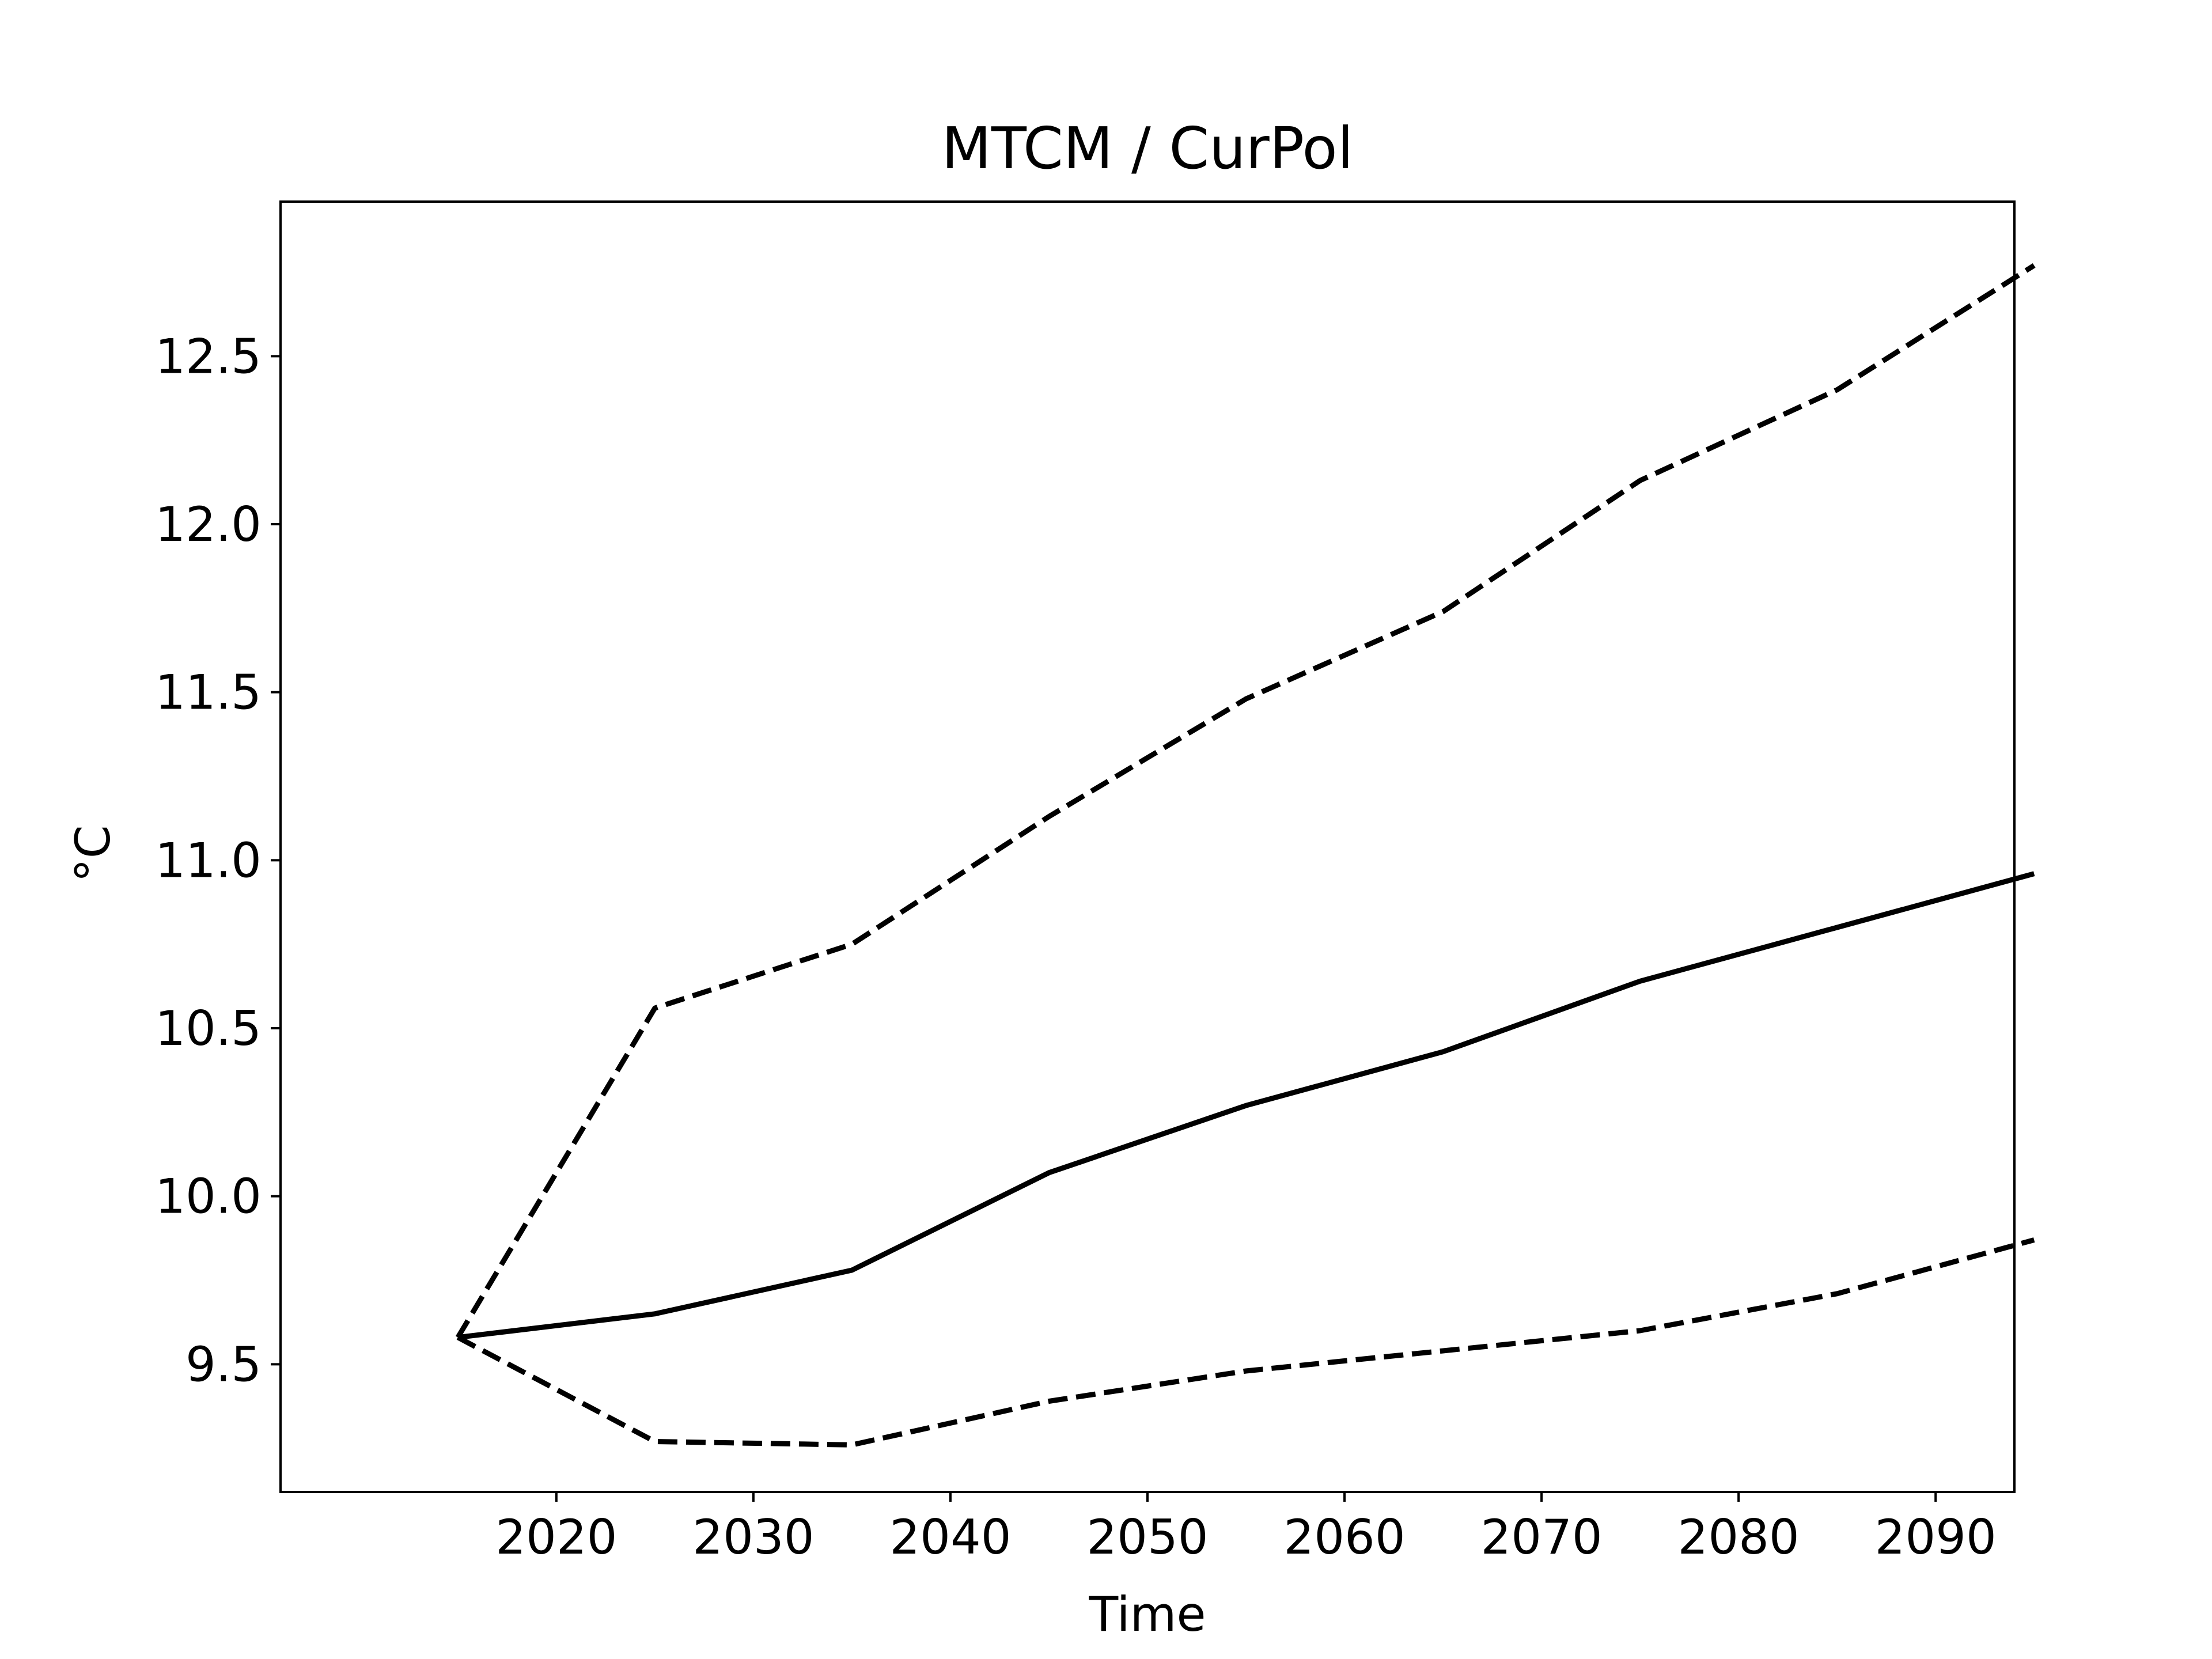 This screenshot has height=1659, width=2212. Describe the element at coordinates (1147, 1614) in the screenshot. I see `x-axis-label: Time` at that location.